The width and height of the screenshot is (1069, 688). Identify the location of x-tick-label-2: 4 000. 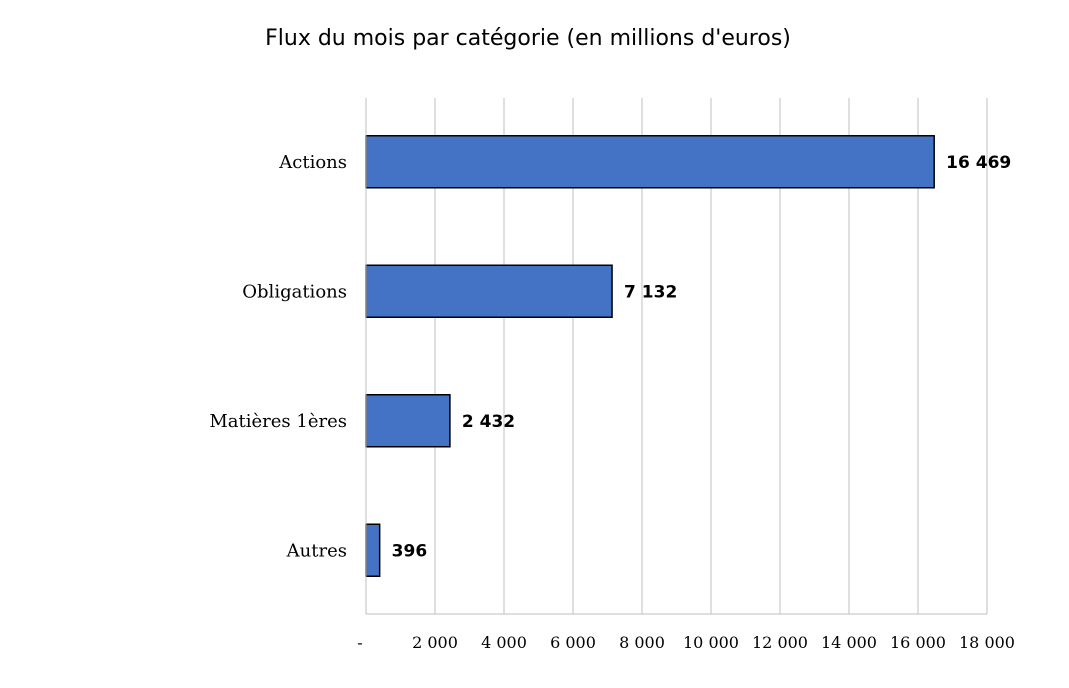
(504, 642).